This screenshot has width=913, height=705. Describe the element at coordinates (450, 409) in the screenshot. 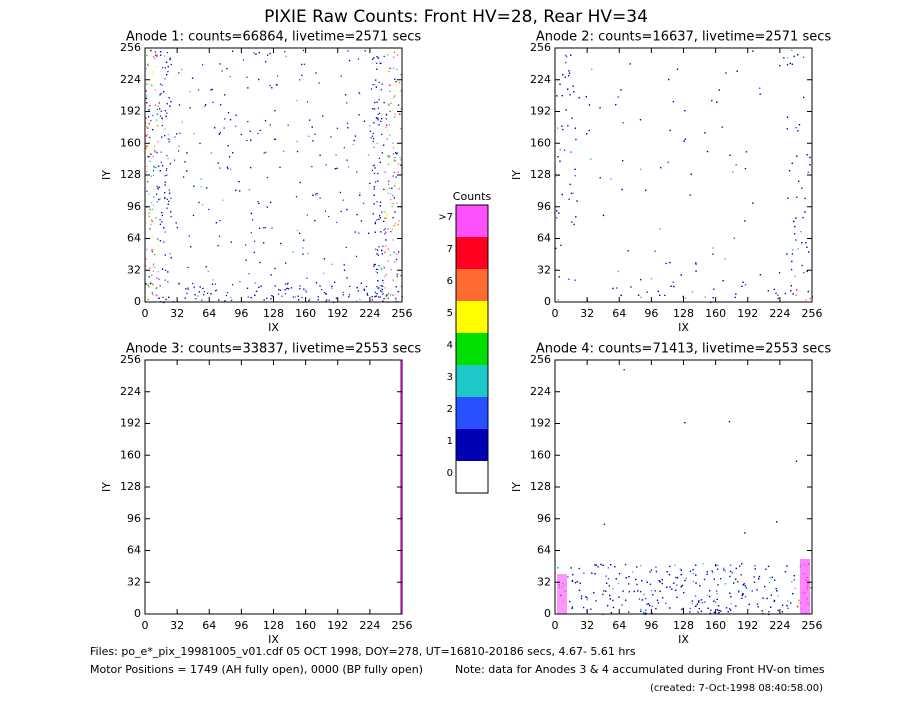

I see `colorbar-label: 2` at that location.